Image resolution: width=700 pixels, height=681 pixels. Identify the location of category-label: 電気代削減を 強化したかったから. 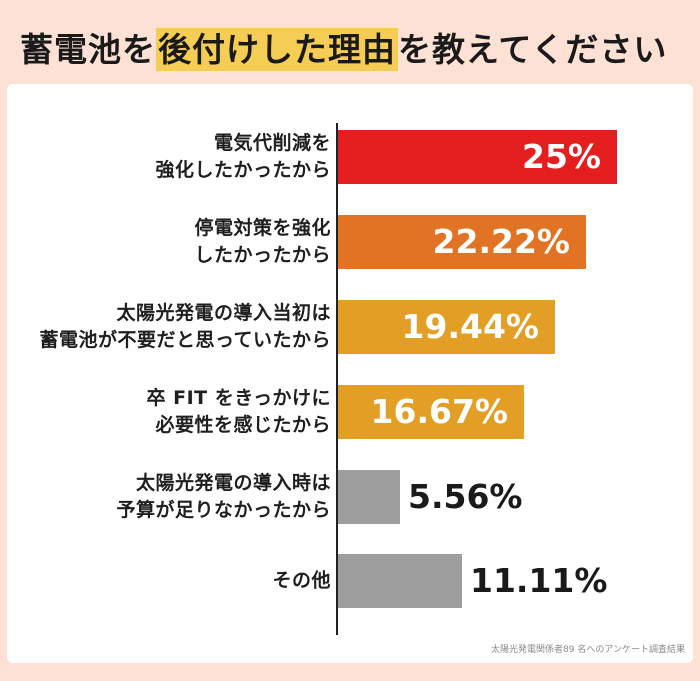
(243, 156).